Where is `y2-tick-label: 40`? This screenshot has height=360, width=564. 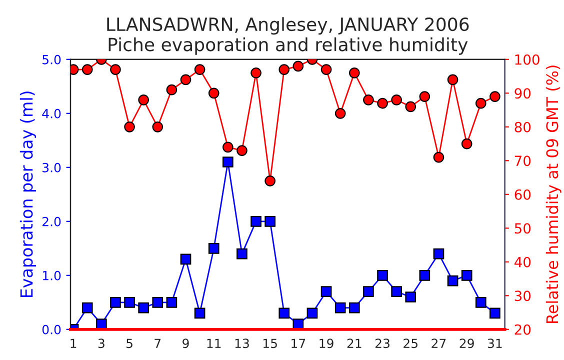 y2-tick-label: 40 is located at coordinates (522, 262).